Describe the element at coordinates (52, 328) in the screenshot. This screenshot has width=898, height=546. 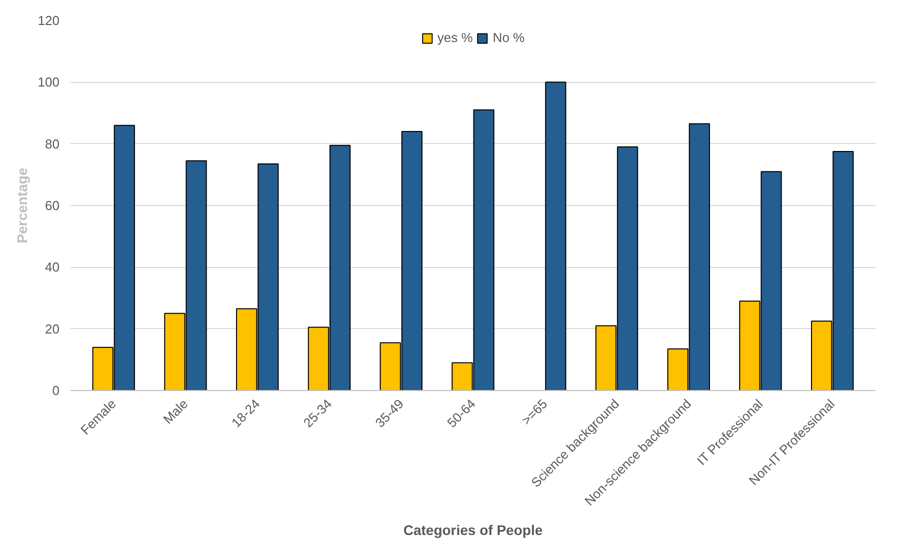
I see `y-tick-label: 20` at that location.